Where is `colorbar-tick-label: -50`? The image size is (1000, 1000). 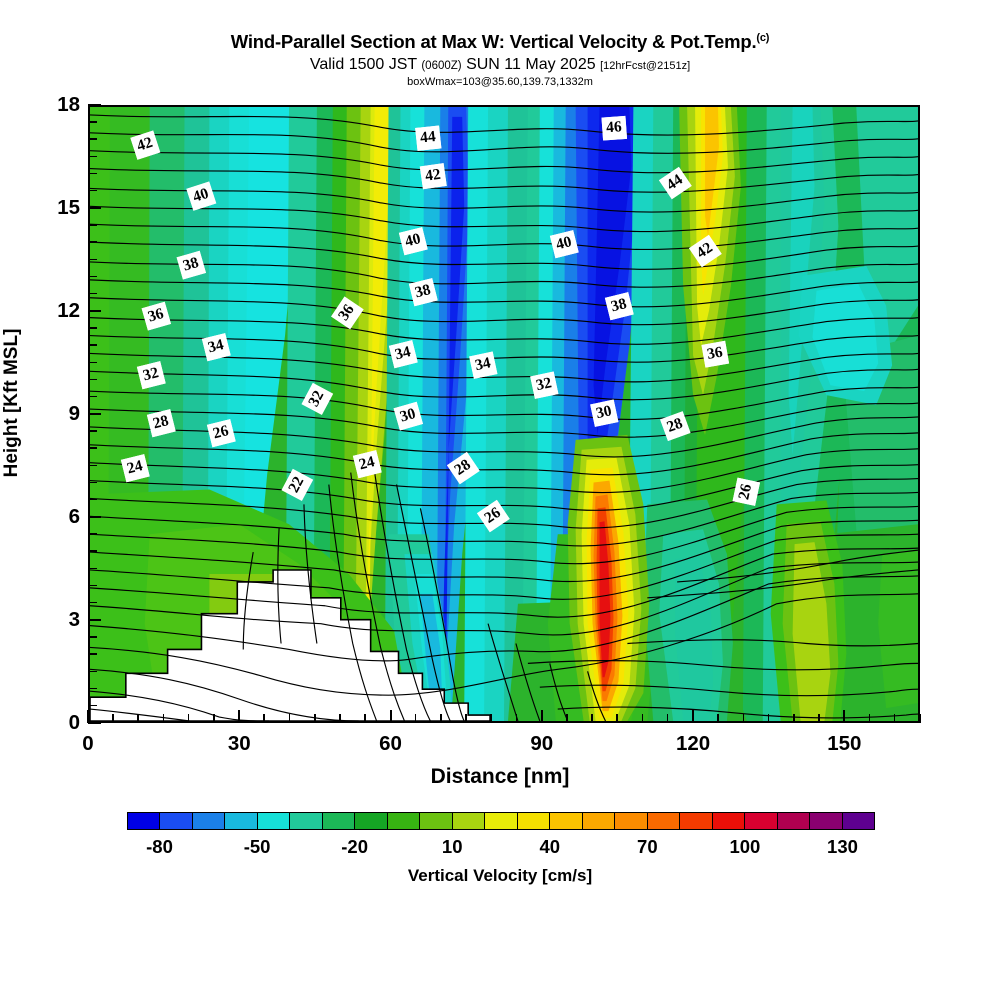
colorbar-tick-label: -50 is located at coordinates (257, 846).